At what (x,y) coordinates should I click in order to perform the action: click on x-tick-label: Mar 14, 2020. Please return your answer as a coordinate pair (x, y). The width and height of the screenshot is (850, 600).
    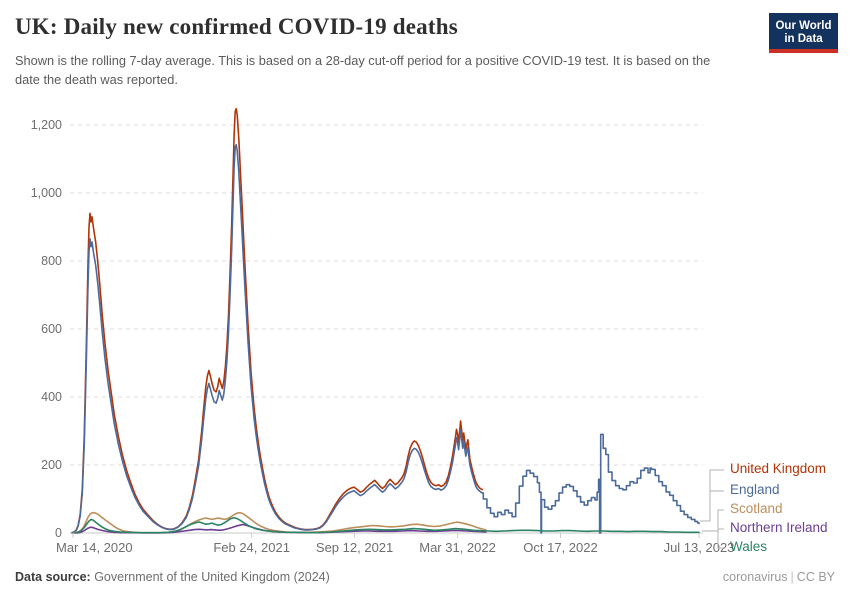
    Looking at the image, I should click on (94, 547).